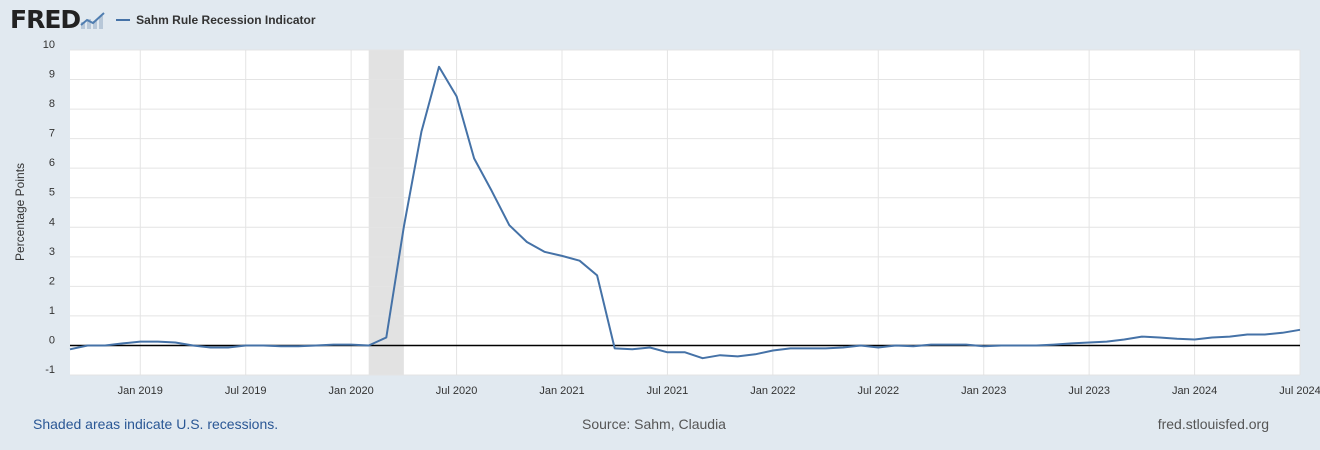 The image size is (1320, 450). I want to click on y-tick-label: 9, so click(52, 75).